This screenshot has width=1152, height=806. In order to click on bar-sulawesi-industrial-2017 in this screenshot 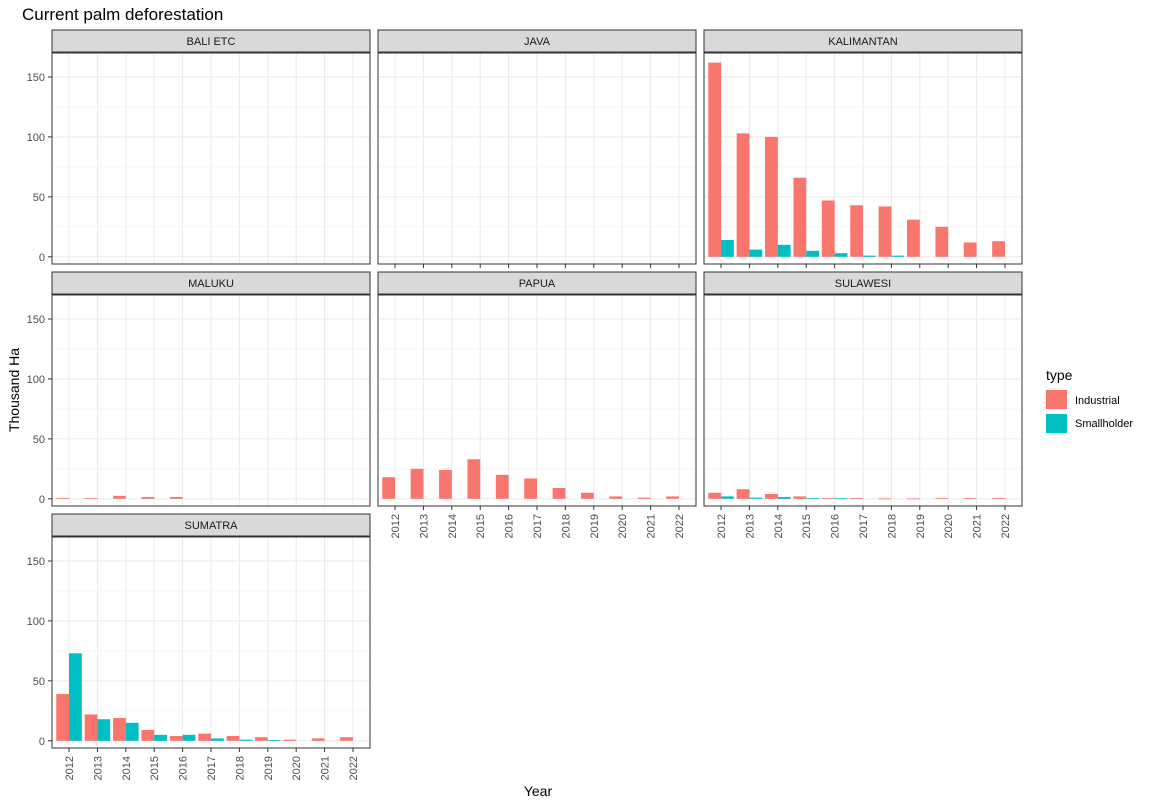, I will do `click(856, 499)`.